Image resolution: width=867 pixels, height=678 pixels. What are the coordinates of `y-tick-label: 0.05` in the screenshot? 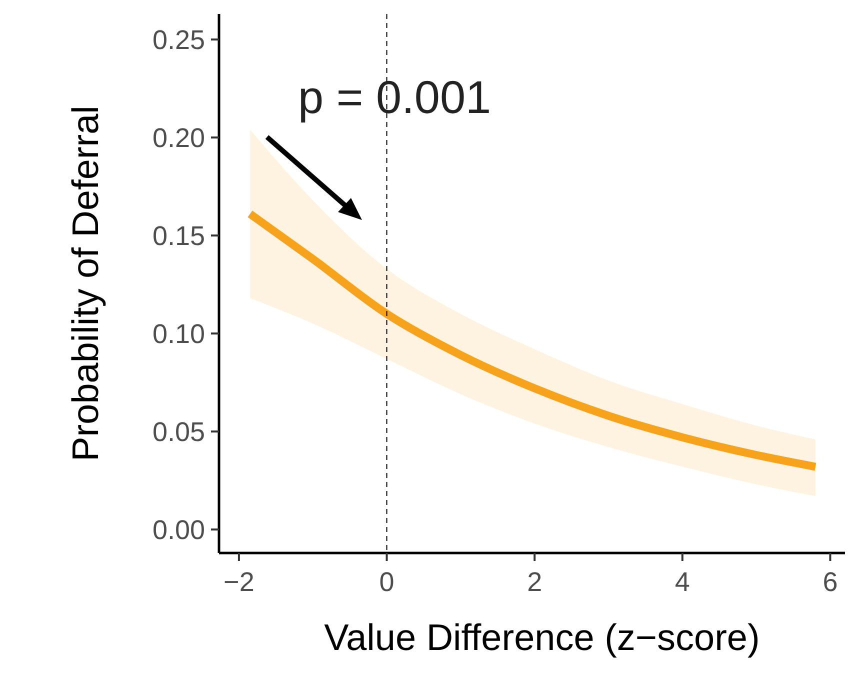 It's located at (178, 431).